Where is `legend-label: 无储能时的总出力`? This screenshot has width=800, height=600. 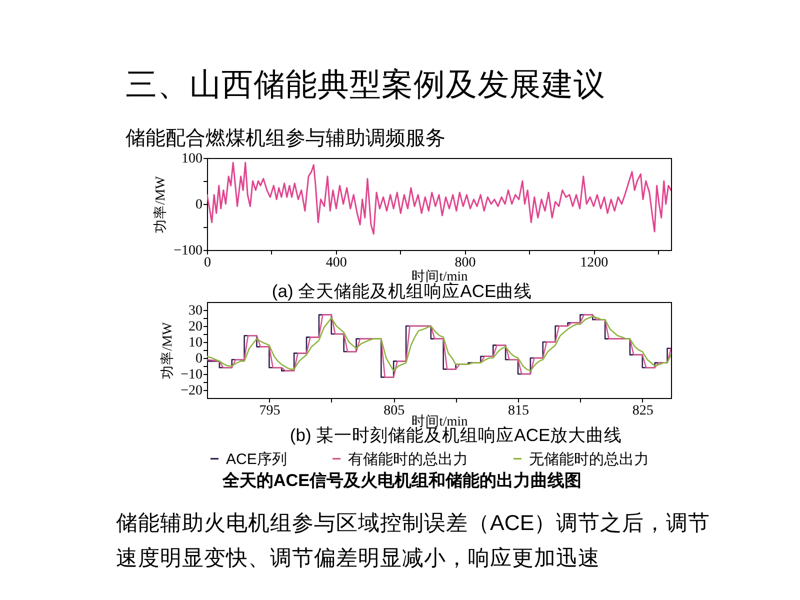
legend-label: 无储能时的总出力 is located at coordinates (589, 459).